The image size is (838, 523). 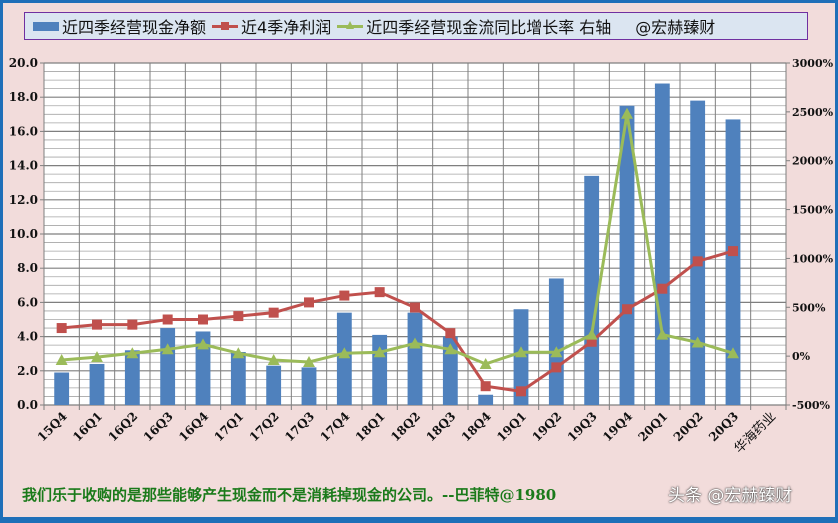 What do you see at coordinates (652, 426) in the screenshot?
I see `x-axis-label: 20Q1` at bounding box center [652, 426].